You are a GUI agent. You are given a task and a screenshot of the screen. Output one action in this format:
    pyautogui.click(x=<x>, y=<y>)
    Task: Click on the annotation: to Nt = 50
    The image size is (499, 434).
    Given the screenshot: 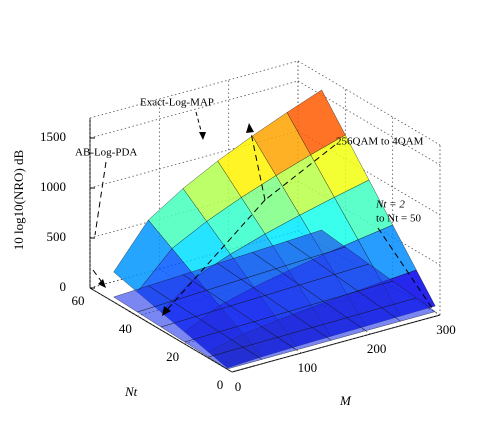 What is the action you would take?
    pyautogui.click(x=399, y=219)
    